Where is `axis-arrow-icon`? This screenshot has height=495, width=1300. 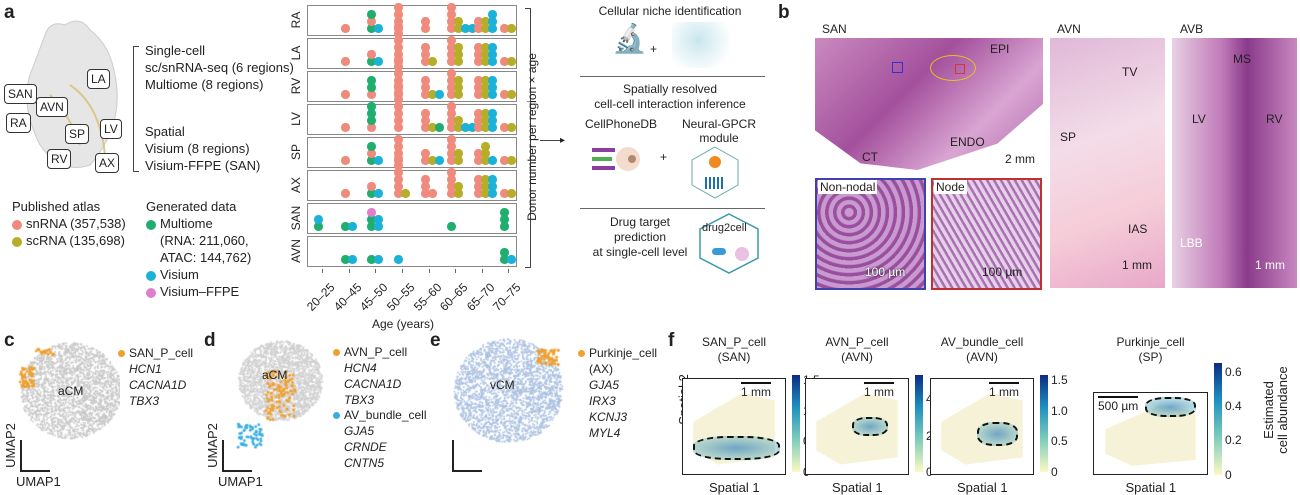
axis-arrow-icon is located at coordinates (237, 471).